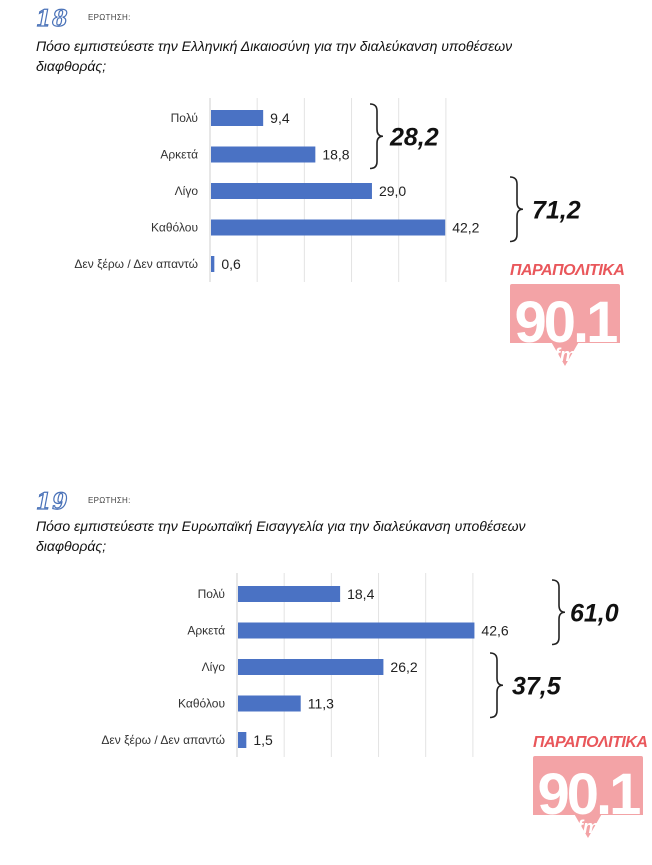  Describe the element at coordinates (414, 137) in the screenshot. I see `group-total-label: 28,2` at that location.